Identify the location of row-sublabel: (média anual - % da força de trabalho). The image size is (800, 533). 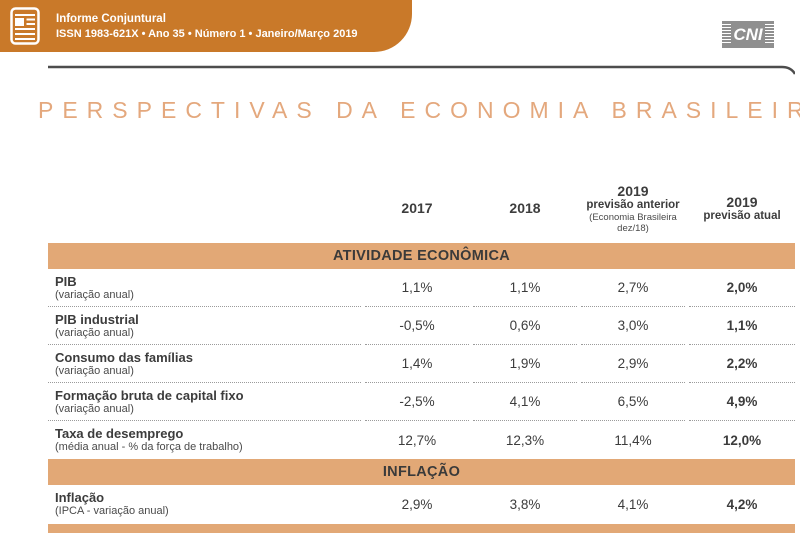
(149, 447).